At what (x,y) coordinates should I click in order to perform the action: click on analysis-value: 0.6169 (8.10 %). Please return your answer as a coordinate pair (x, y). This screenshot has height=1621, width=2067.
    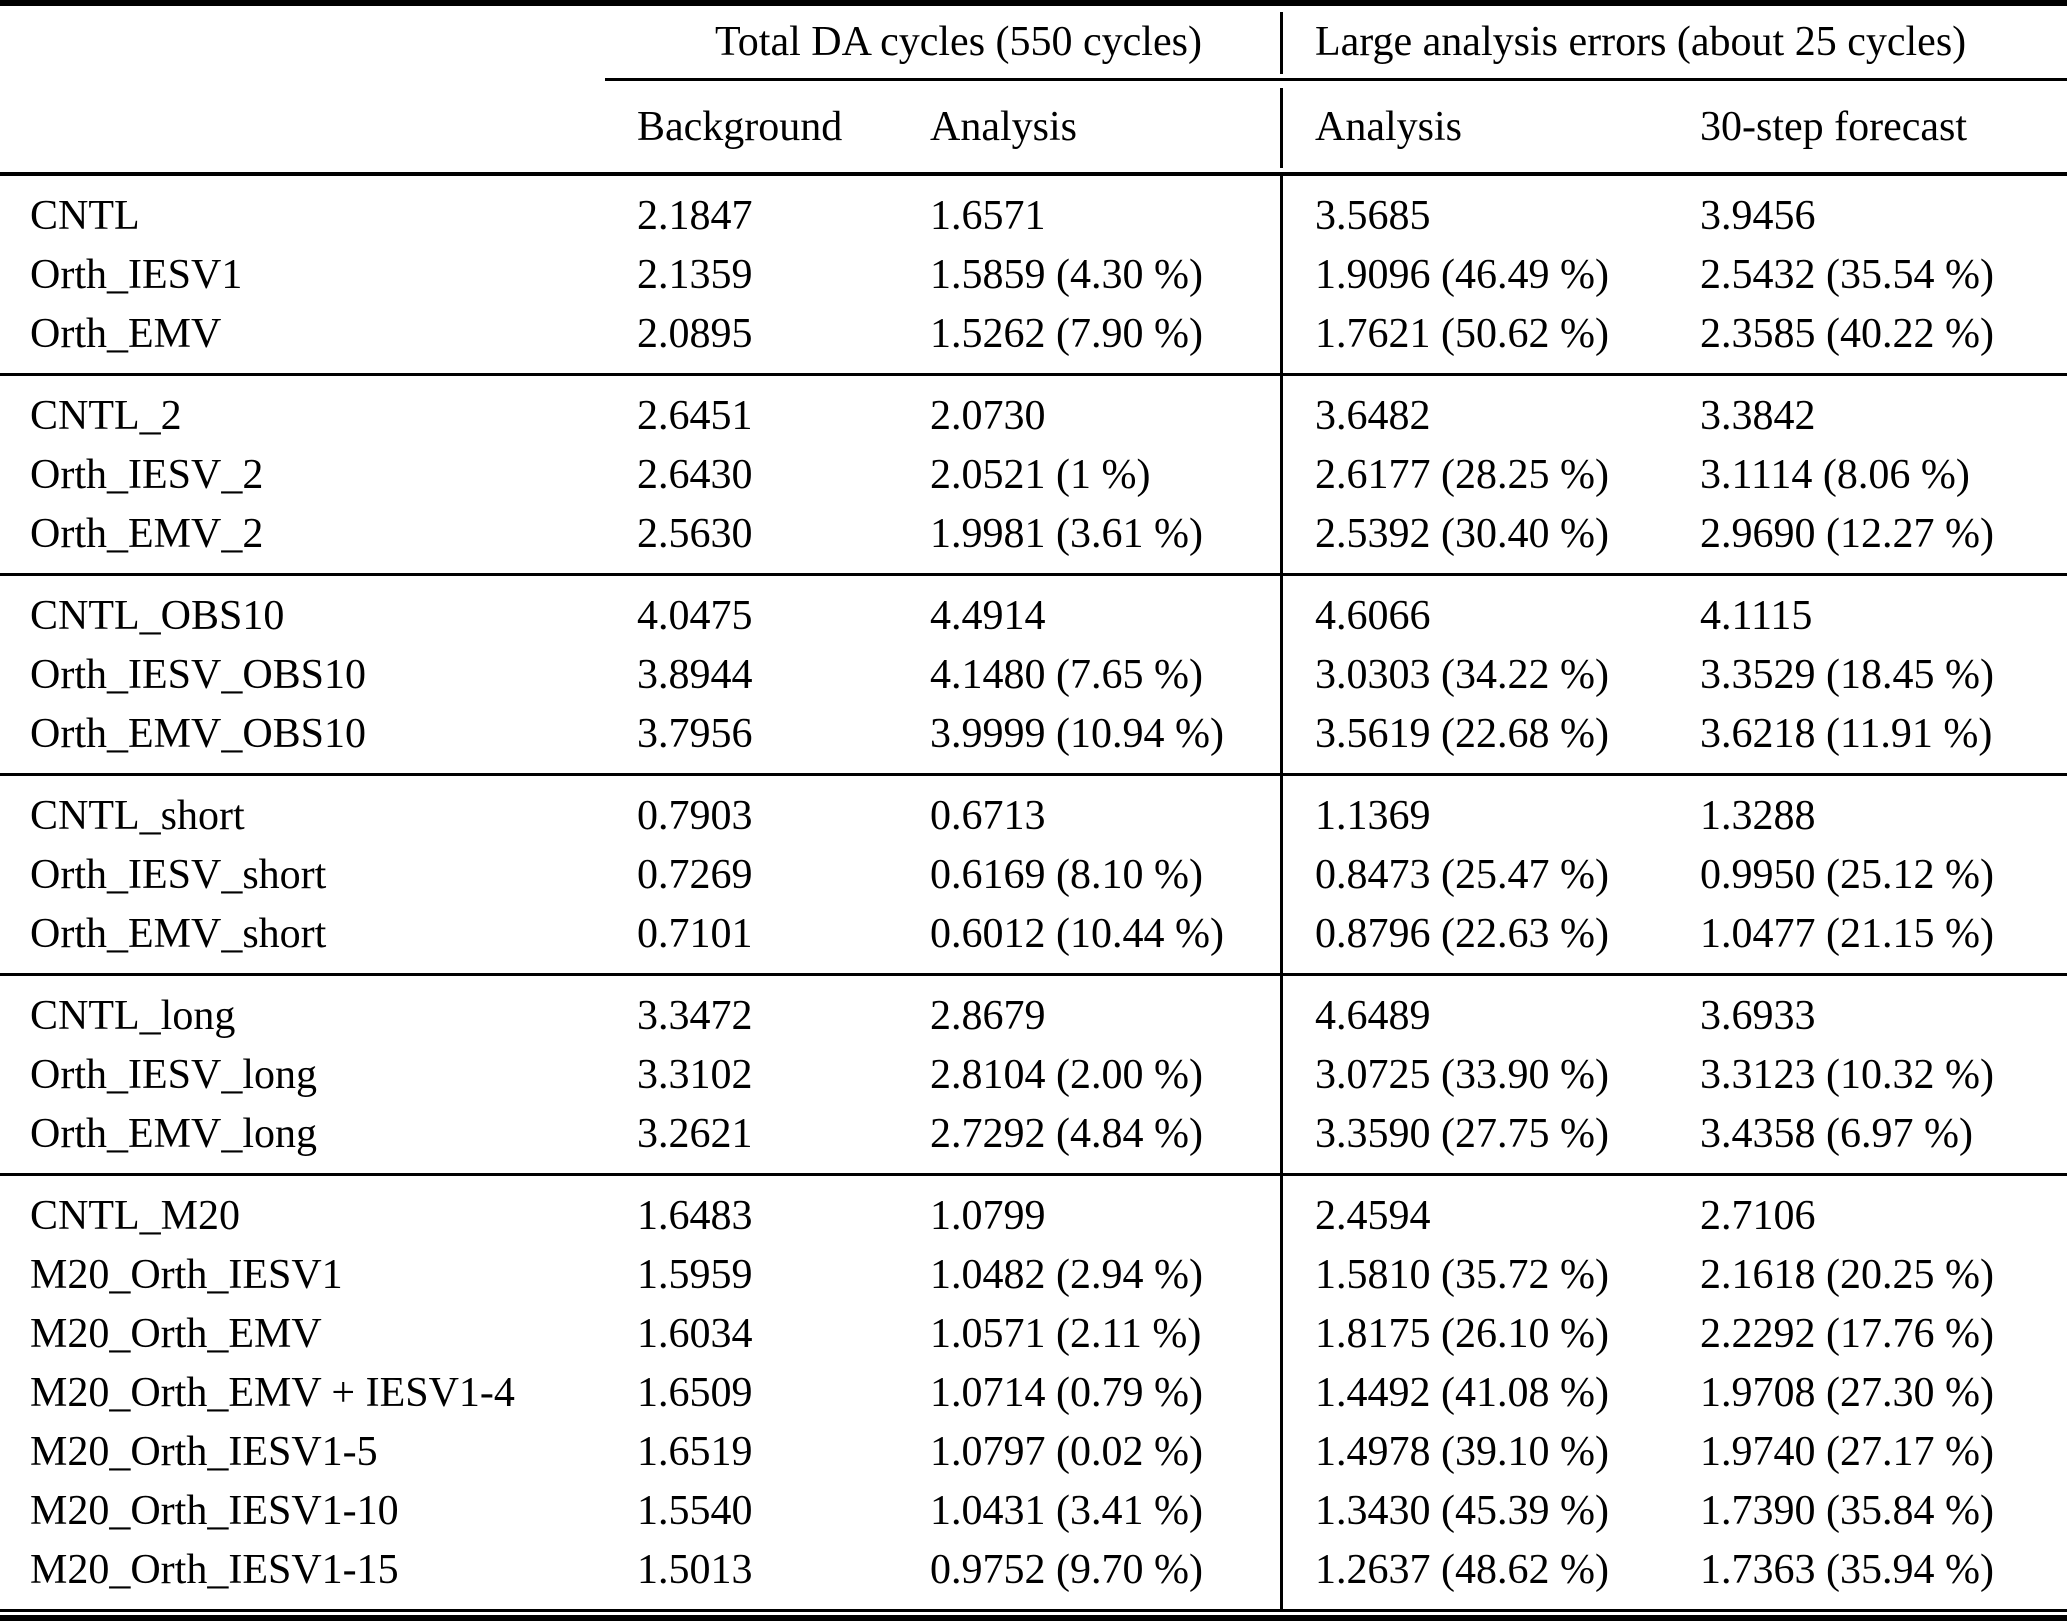
    Looking at the image, I should click on (1066, 874).